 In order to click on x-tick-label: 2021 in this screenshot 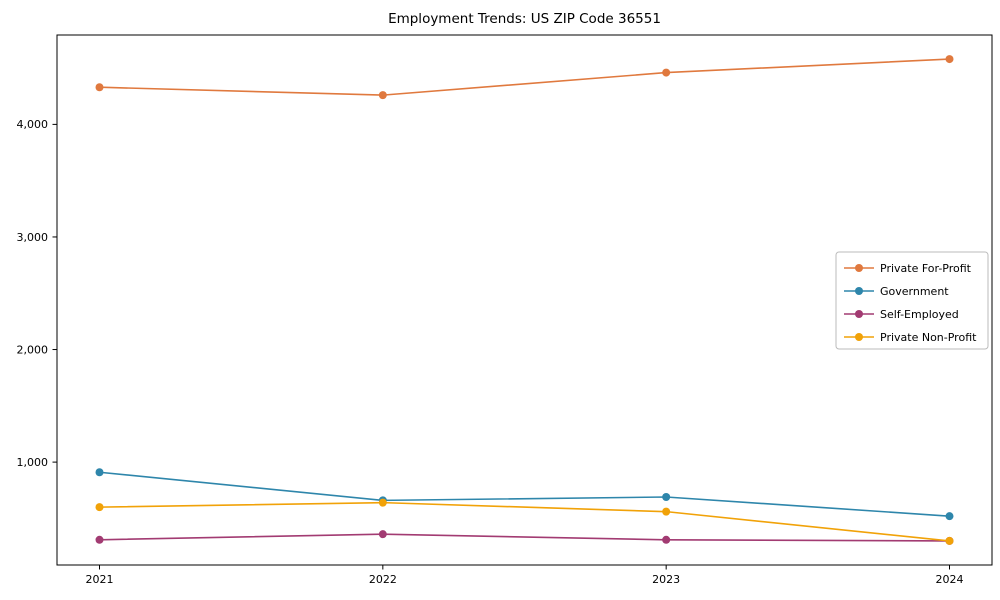, I will do `click(100, 579)`.